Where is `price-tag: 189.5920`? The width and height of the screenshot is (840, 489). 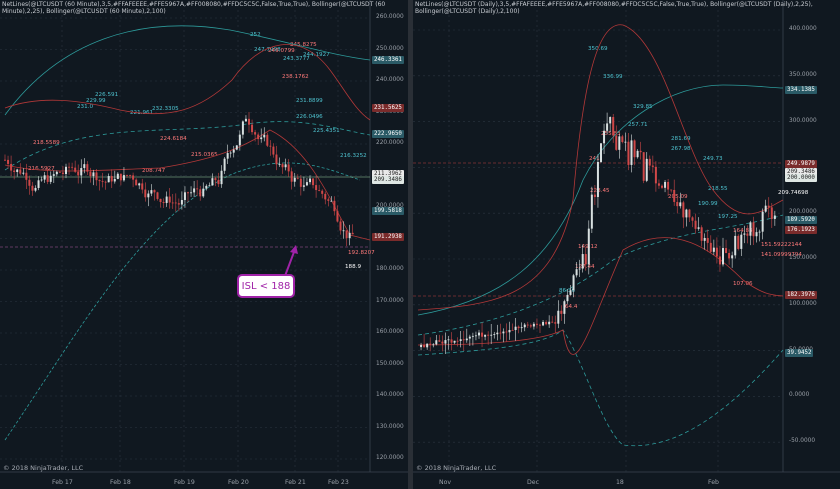 price-tag: 189.5920 is located at coordinates (801, 220).